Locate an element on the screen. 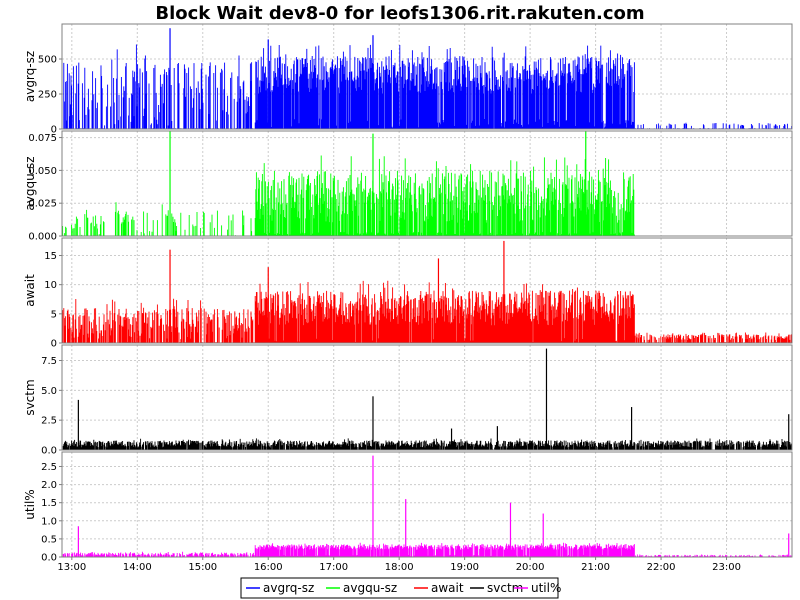  legend-item-await: await is located at coordinates (439, 588).